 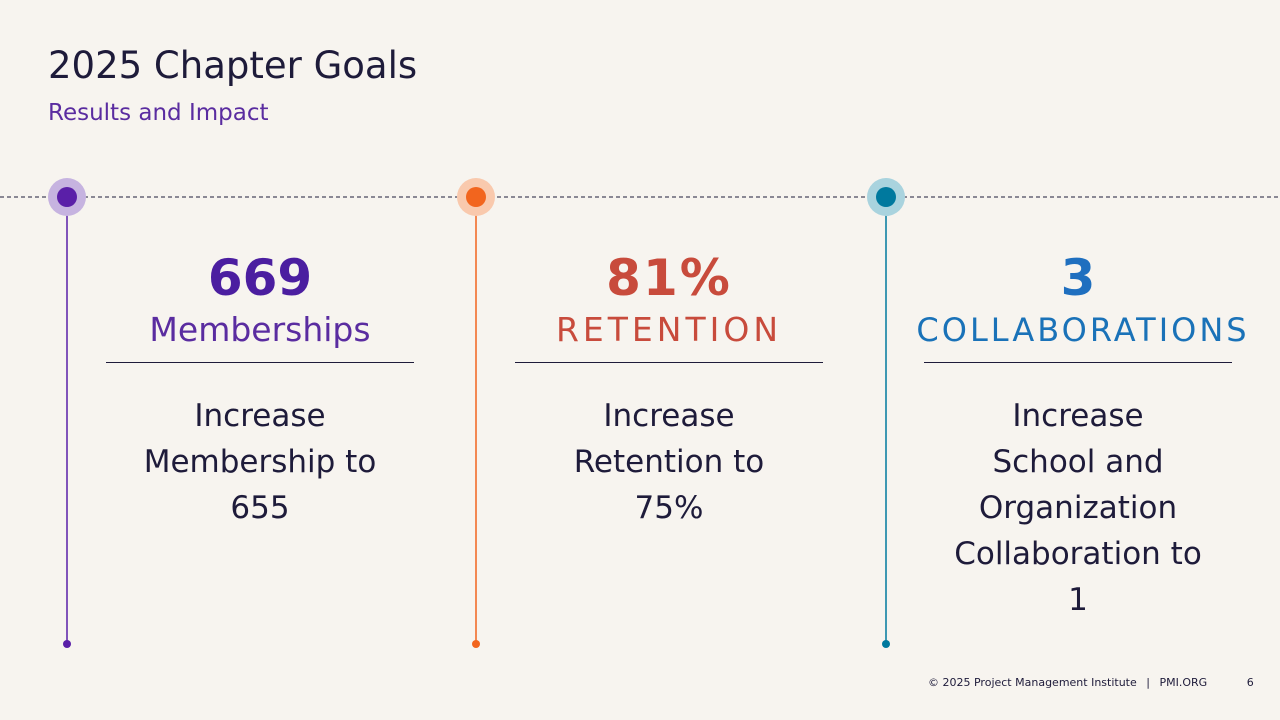 I want to click on goal-value: 81%, so click(x=669, y=278).